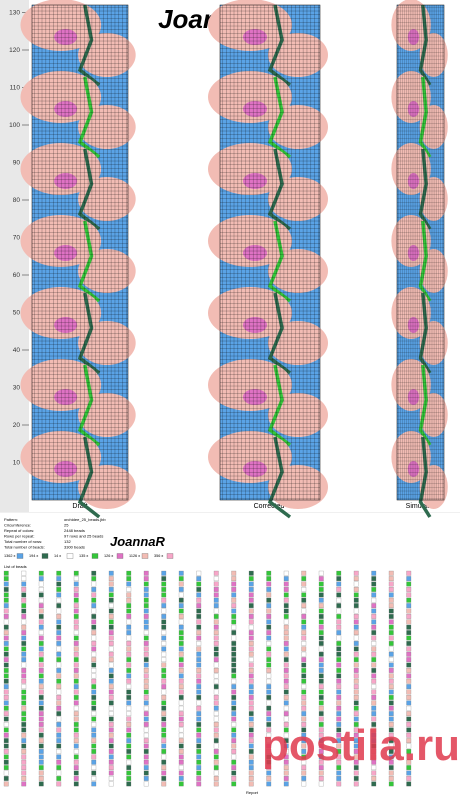 The height and width of the screenshot is (797, 460). Describe the element at coordinates (17, 463) in the screenshot. I see `ruler-label: 10` at that location.